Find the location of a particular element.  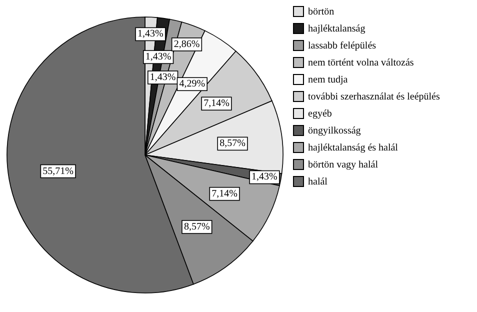

legend-label: lassabb felépülés is located at coordinates (342, 46).